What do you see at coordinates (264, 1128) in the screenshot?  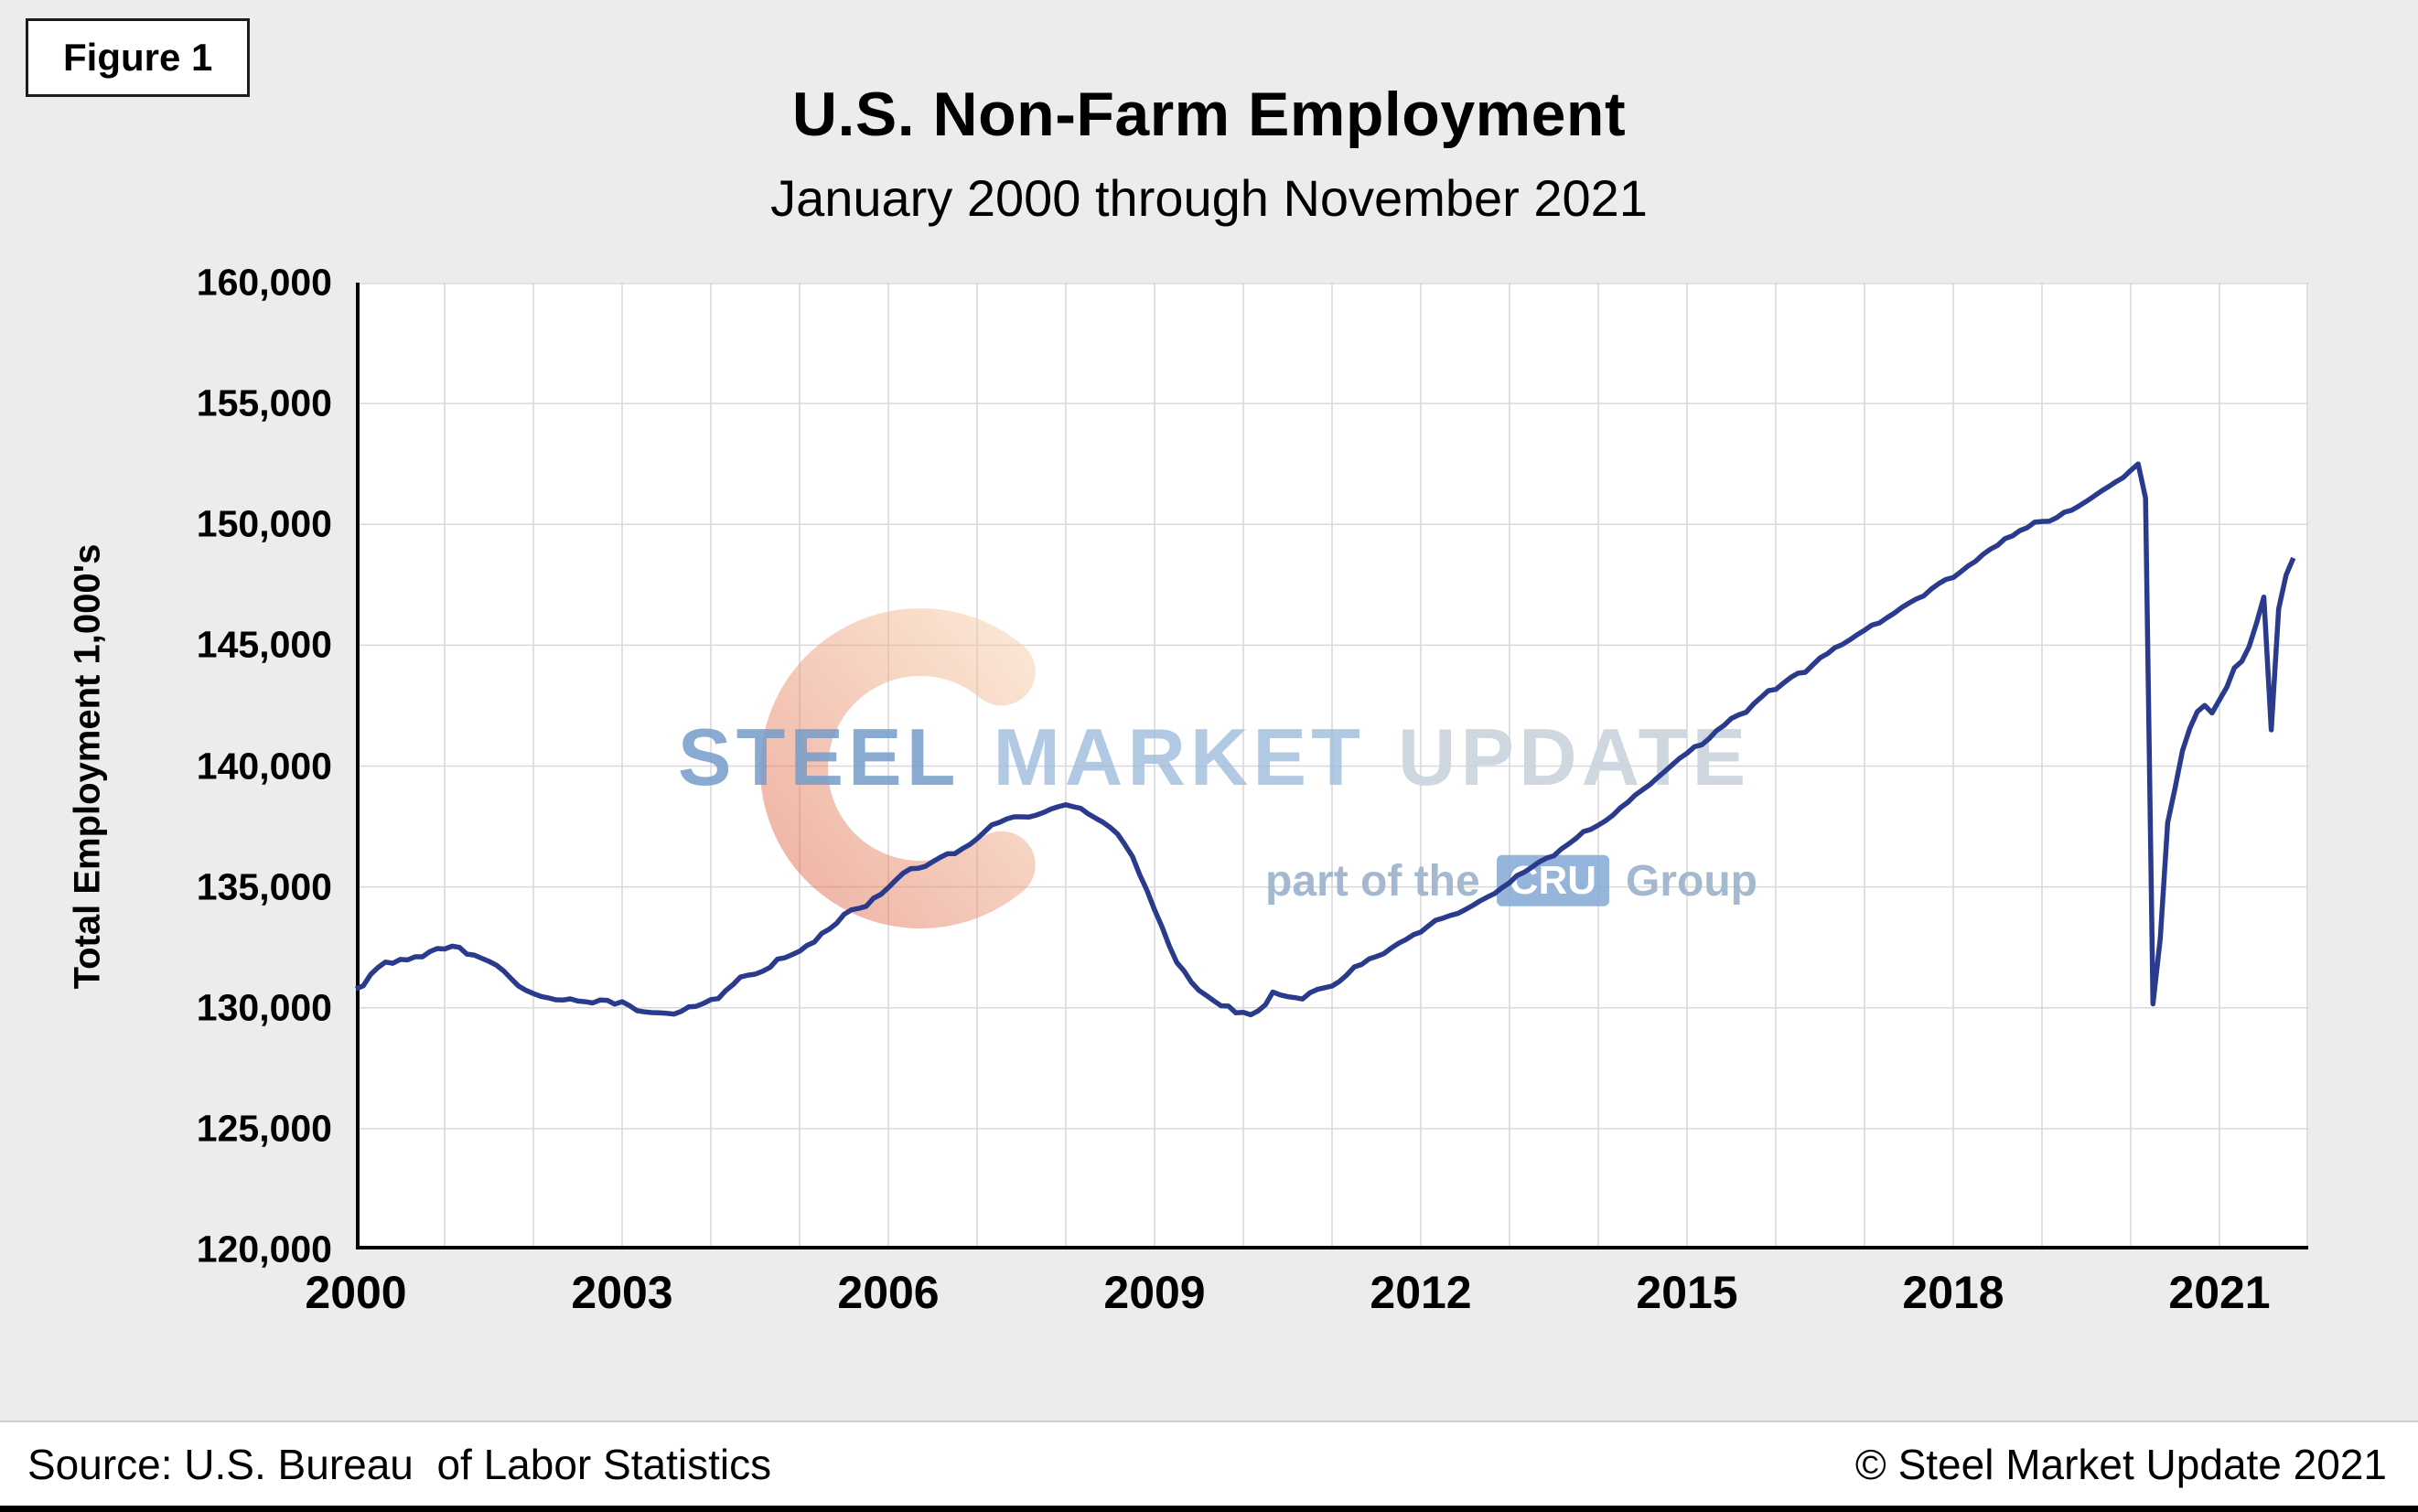 I see `y-axis-tick-label: 125,000` at bounding box center [264, 1128].